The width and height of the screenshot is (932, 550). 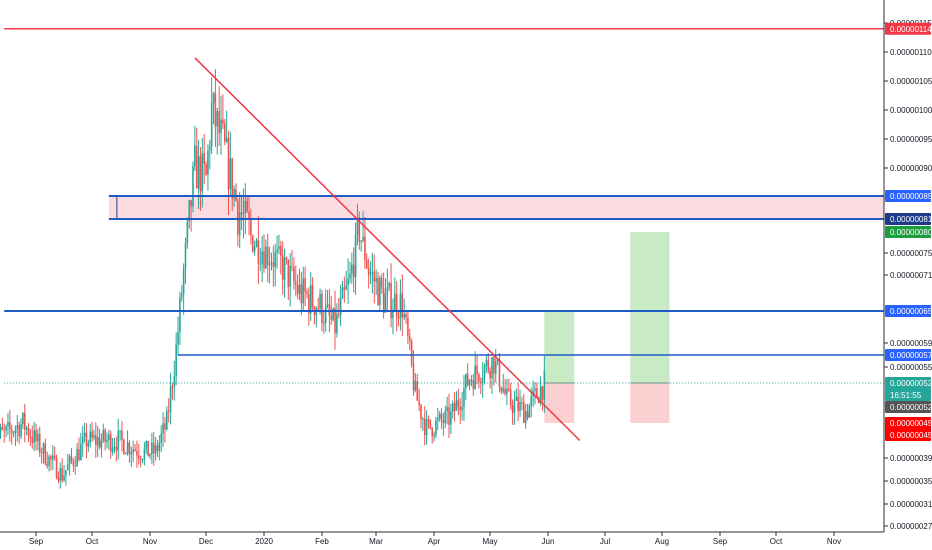 I want to click on price-label: 0.00000085, so click(x=908, y=196).